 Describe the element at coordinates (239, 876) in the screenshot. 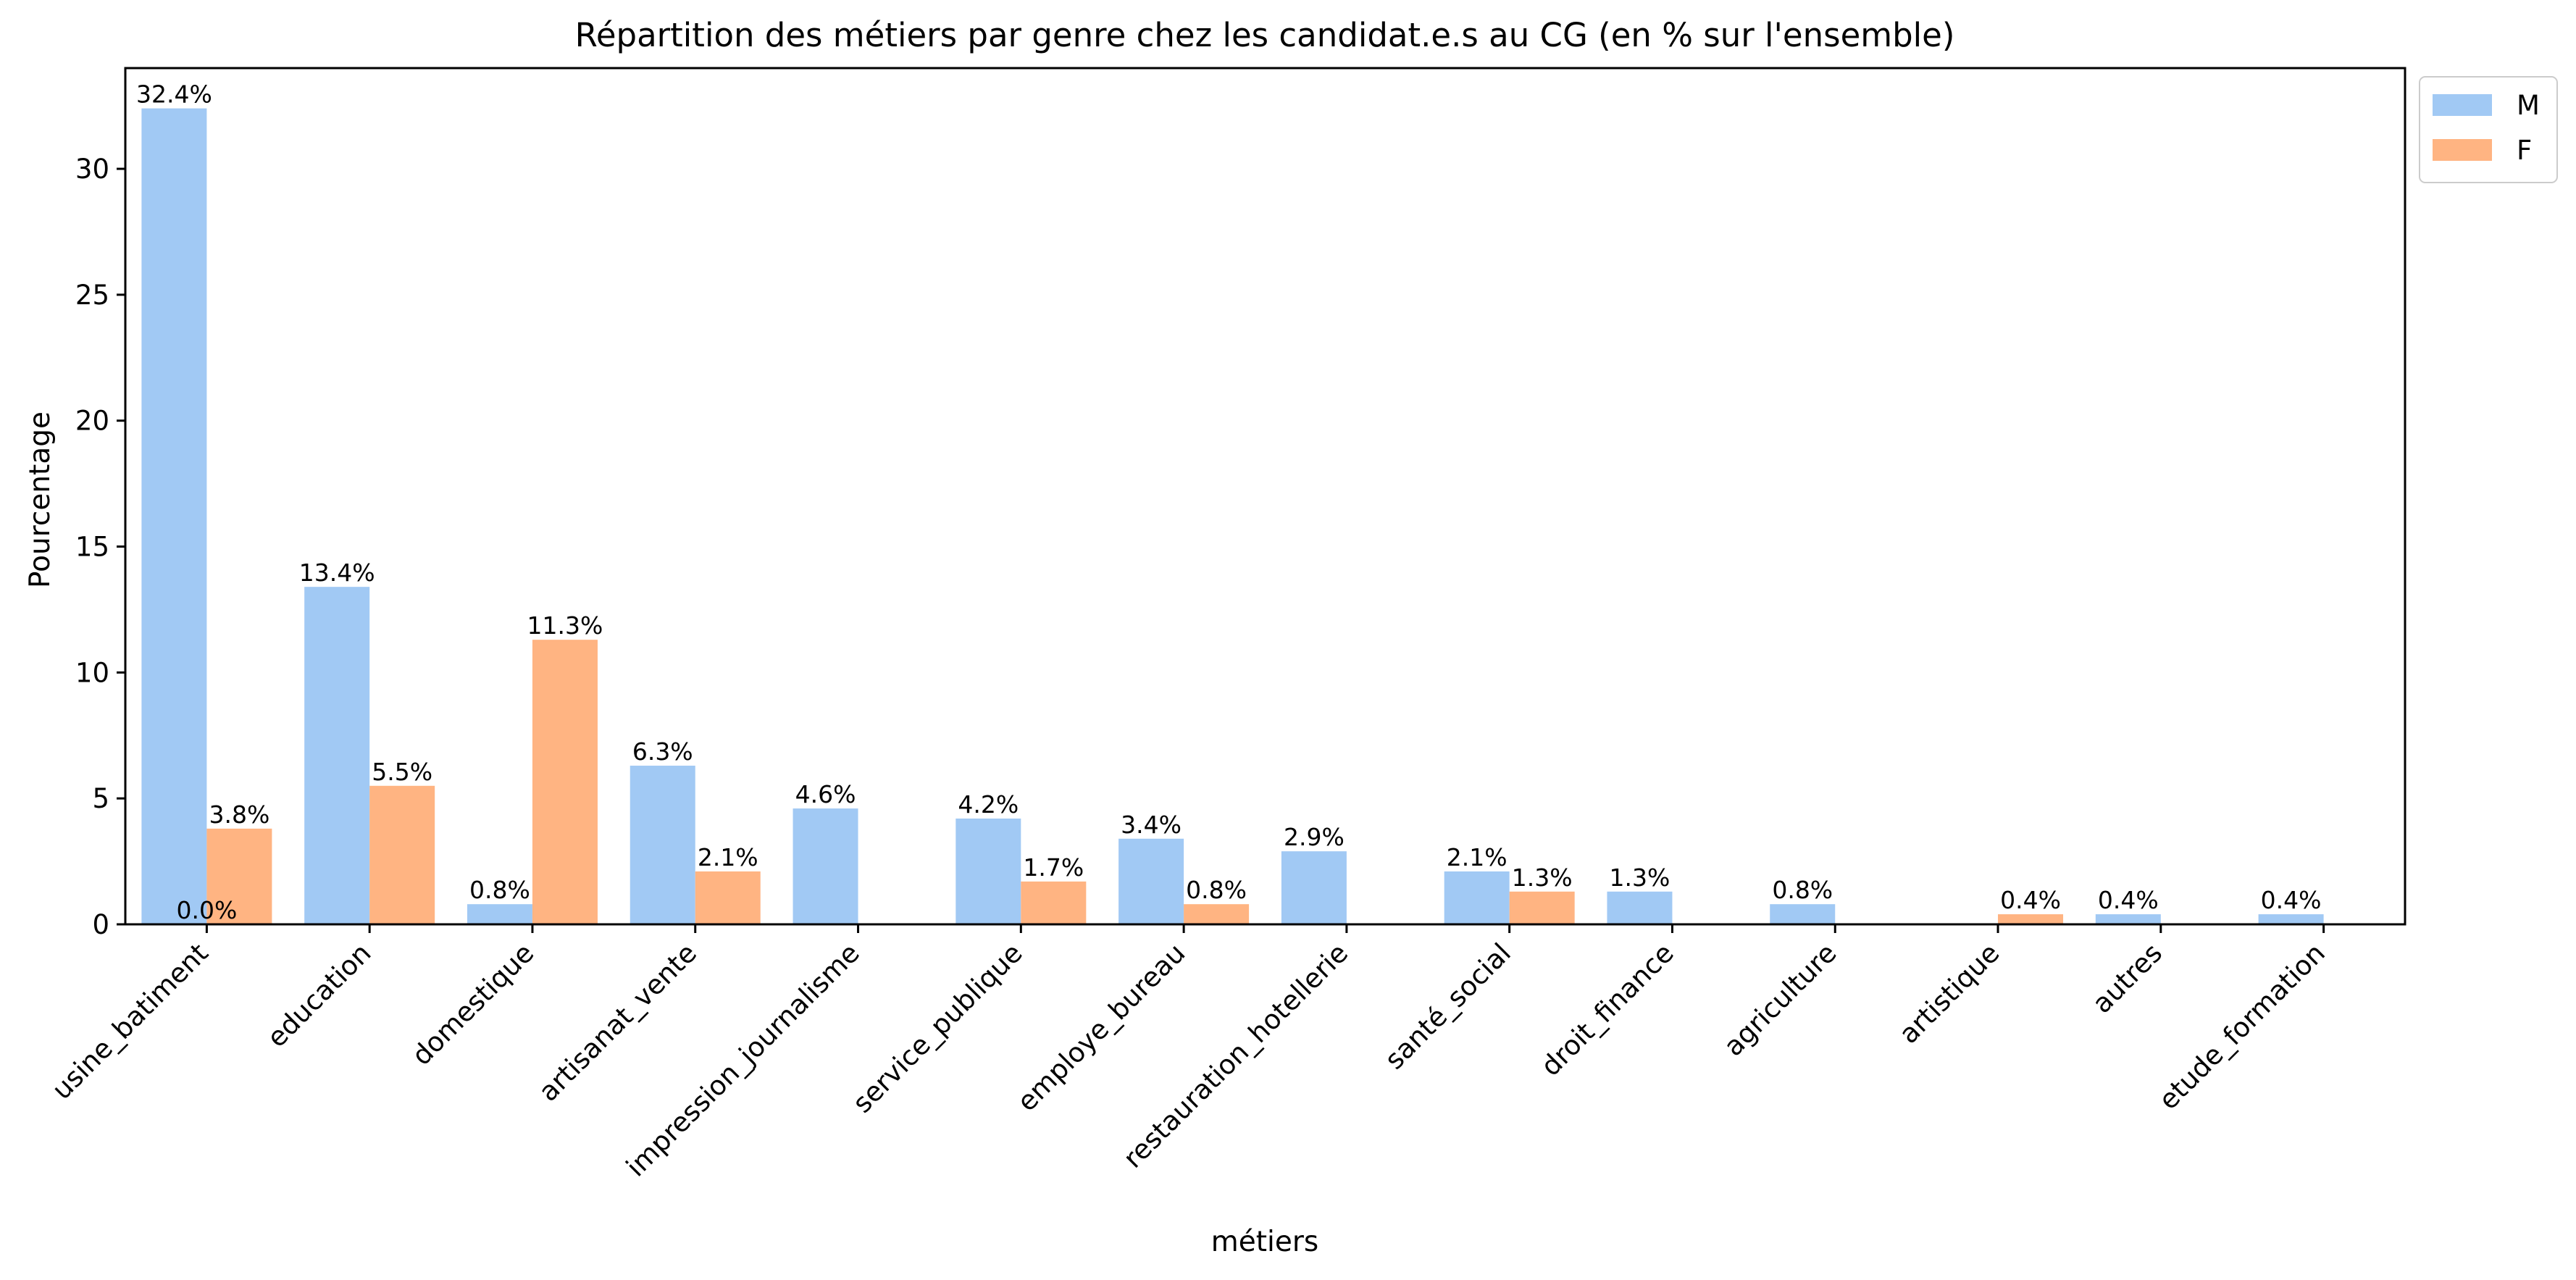

I see `bar-F-usine_batiment` at that location.